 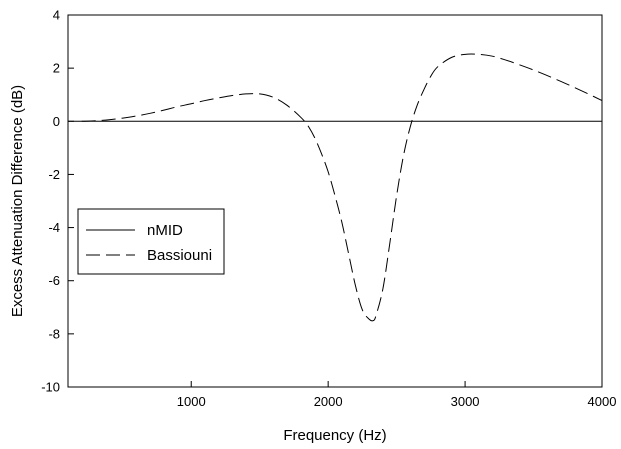 I want to click on x-axis-ticks: 1000 2000 3000 4000, so click(x=397, y=395).